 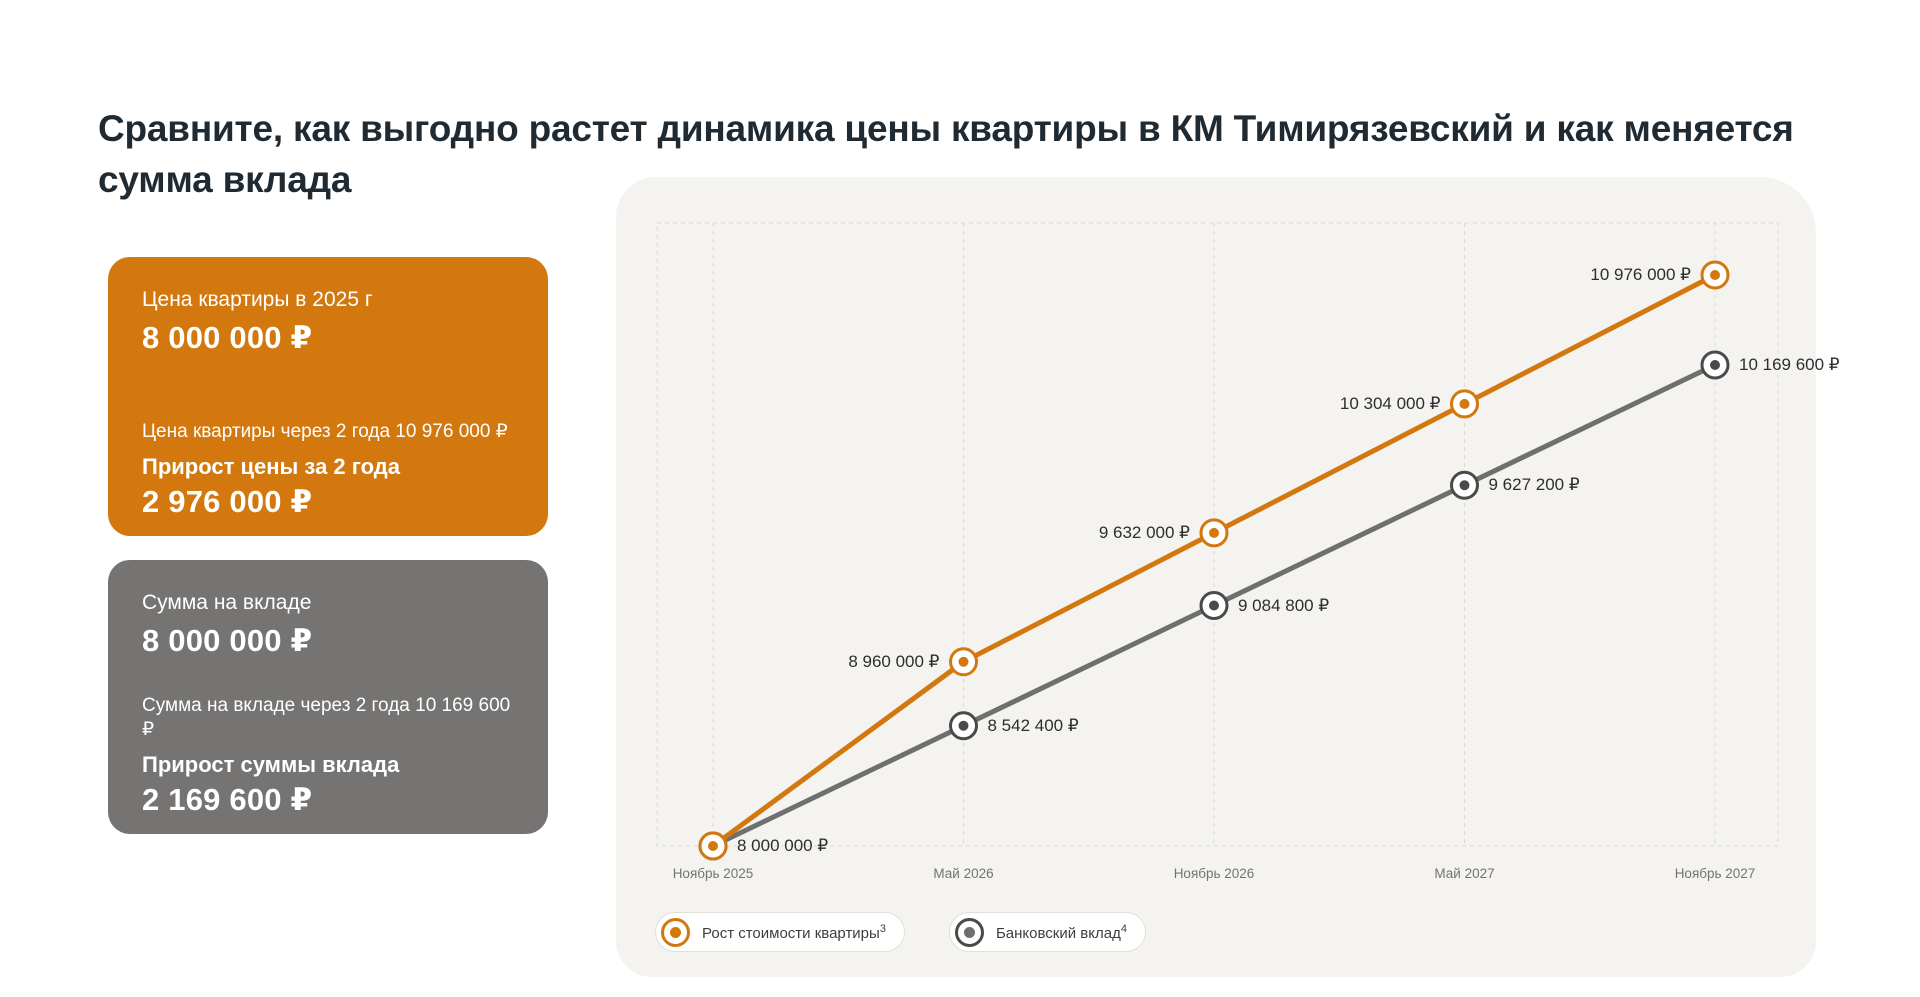 I want to click on page-title-line-2: сумма вклада, so click(x=225, y=179).